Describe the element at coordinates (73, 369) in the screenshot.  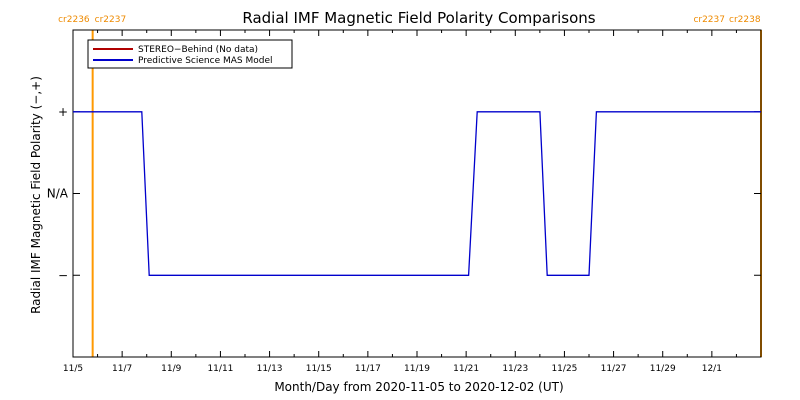
I see `x-tick-label: 11/5` at that location.